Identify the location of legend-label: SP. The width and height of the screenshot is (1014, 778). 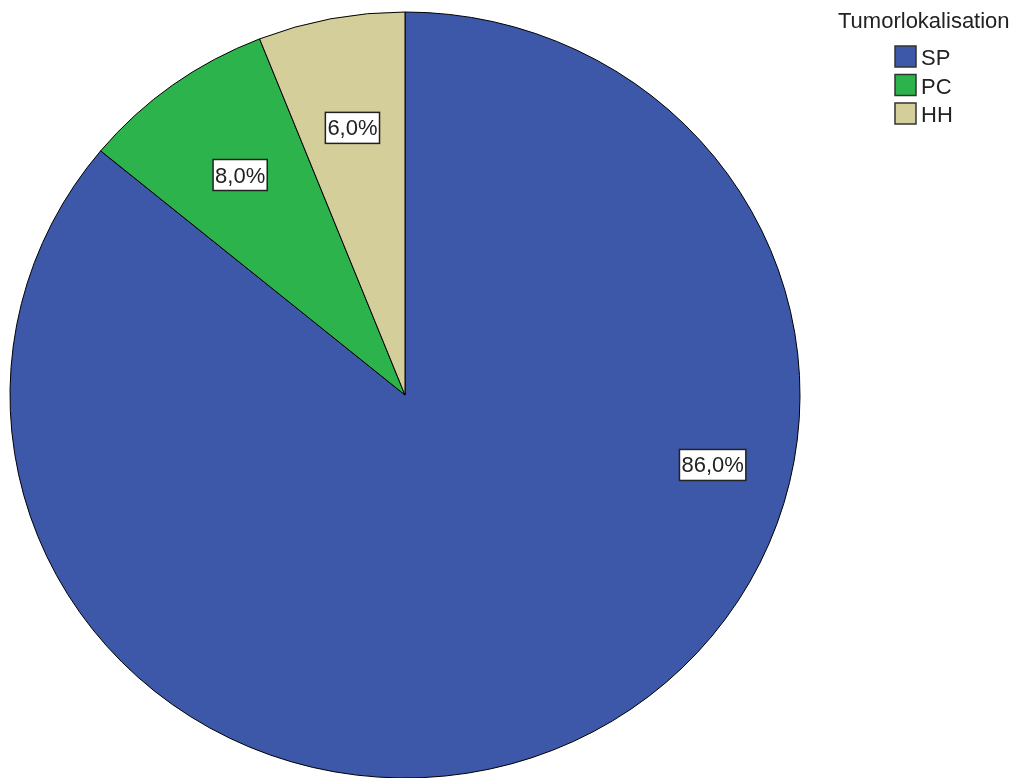
(936, 57).